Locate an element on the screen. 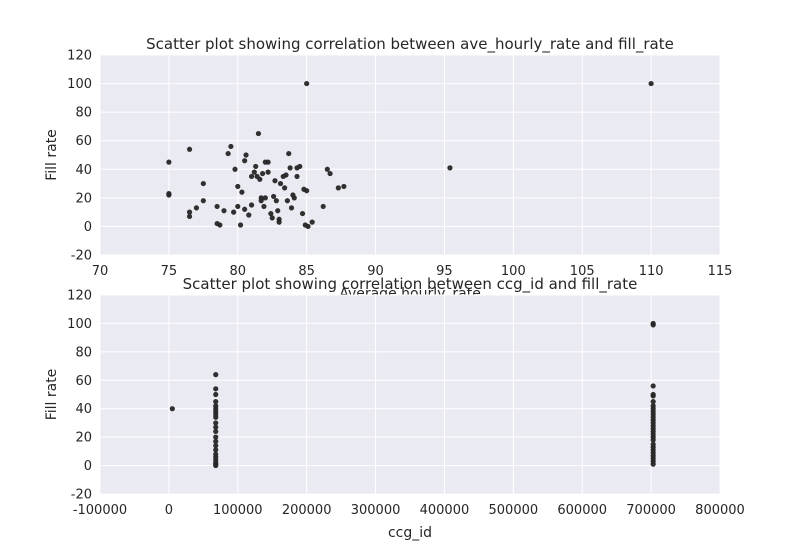  chart-0-y-tick-label: 100 is located at coordinates (79, 84).